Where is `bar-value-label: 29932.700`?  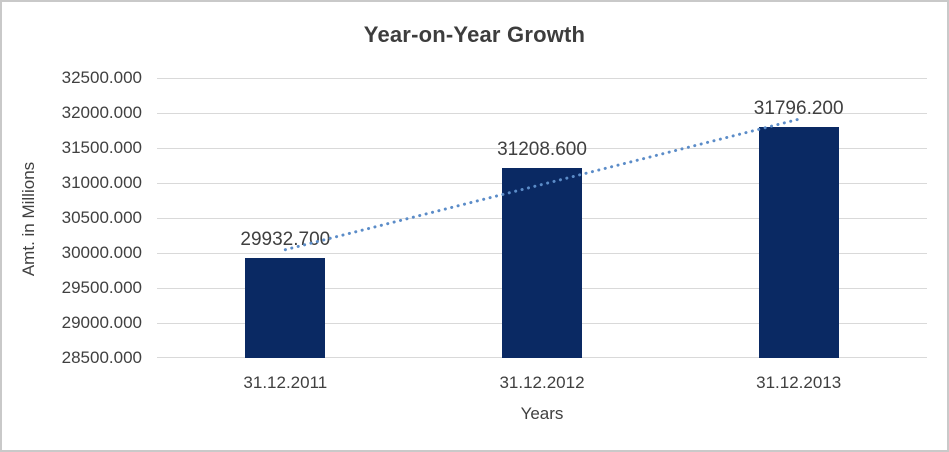 bar-value-label: 29932.700 is located at coordinates (285, 239).